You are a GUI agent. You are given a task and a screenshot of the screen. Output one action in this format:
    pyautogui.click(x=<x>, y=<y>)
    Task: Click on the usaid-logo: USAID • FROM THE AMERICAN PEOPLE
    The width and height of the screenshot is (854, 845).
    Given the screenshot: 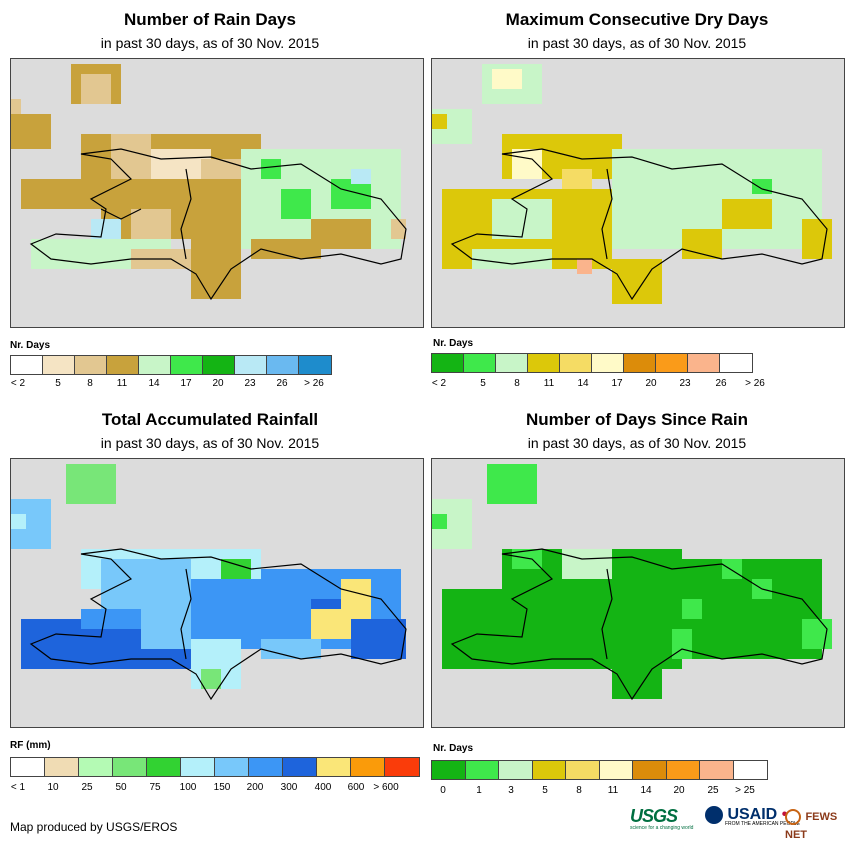 What is the action you would take?
    pyautogui.click(x=752, y=816)
    